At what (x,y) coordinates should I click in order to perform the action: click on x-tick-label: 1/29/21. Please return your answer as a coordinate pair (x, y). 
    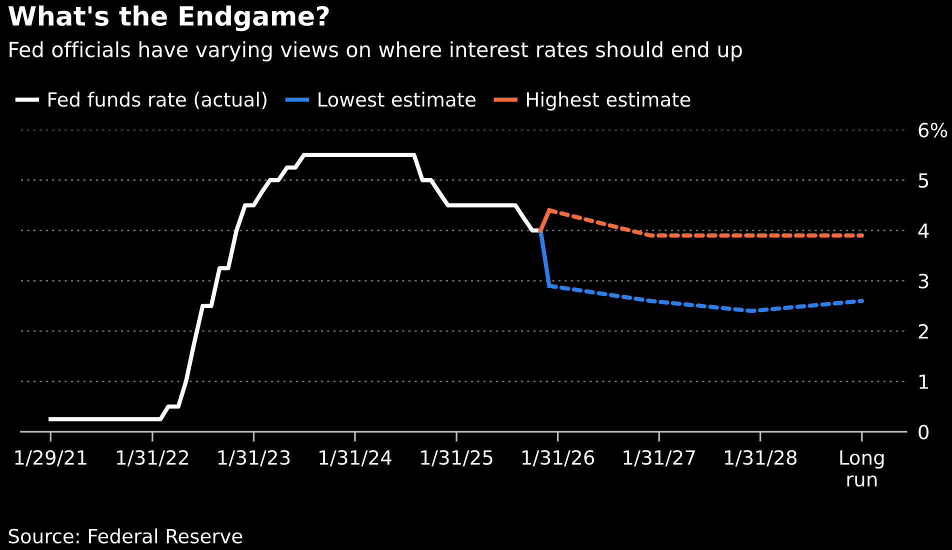
    Looking at the image, I should click on (50, 458).